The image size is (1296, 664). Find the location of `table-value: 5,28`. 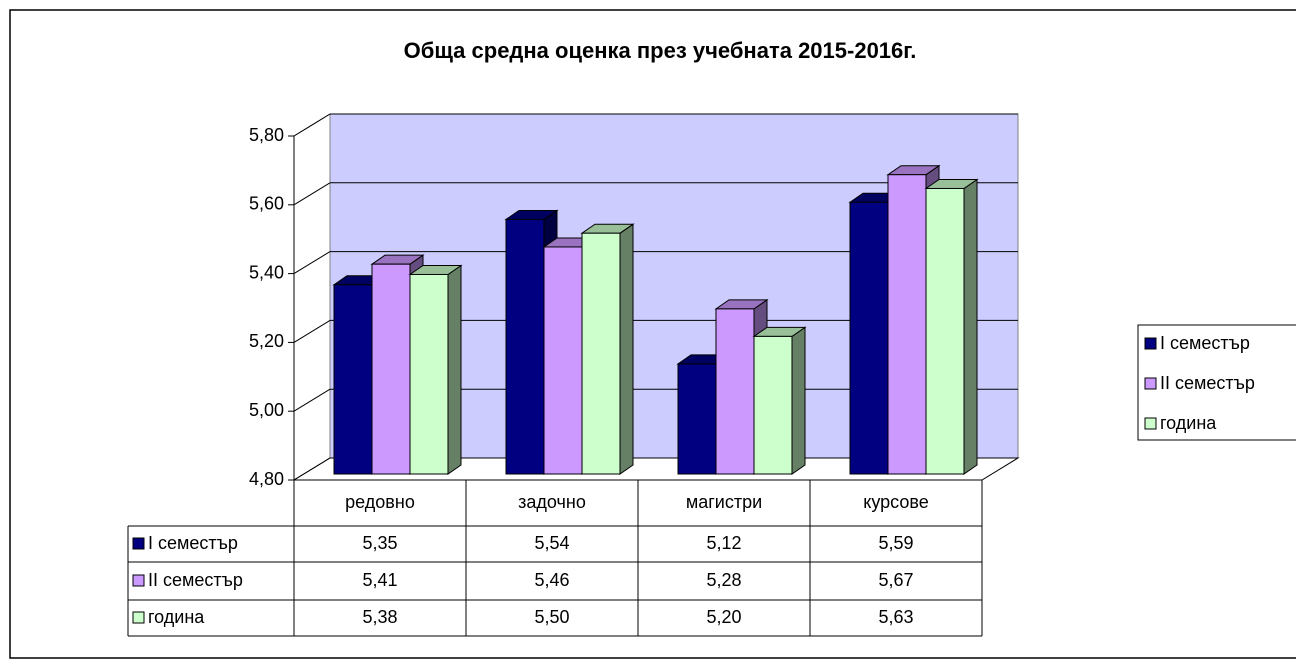

table-value: 5,28 is located at coordinates (723, 580).